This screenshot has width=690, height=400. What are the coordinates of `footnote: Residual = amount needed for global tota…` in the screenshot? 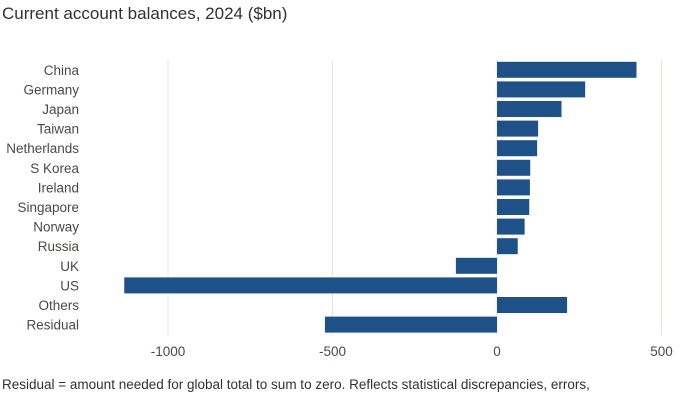 It's located at (296, 384).